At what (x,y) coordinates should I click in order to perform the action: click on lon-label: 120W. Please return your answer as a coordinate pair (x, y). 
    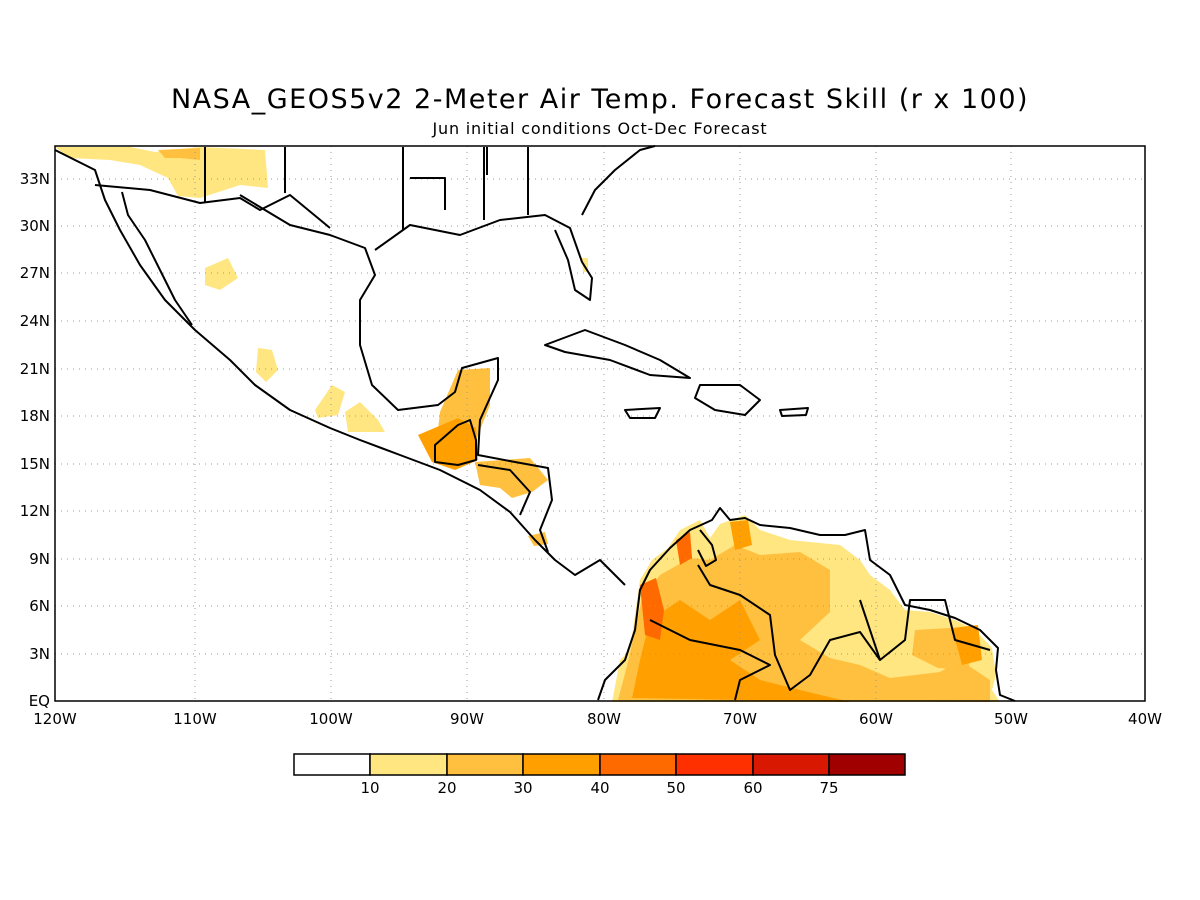
    Looking at the image, I should click on (55, 719).